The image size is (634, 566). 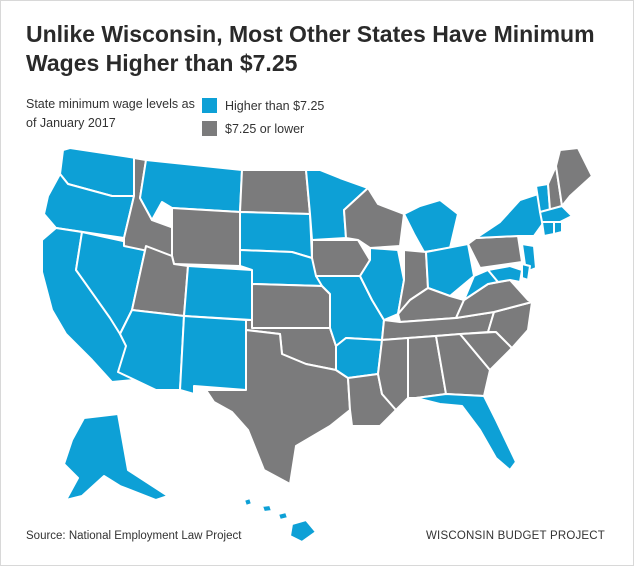 I want to click on legend-item-higher: Higher than $7.25, so click(x=263, y=105).